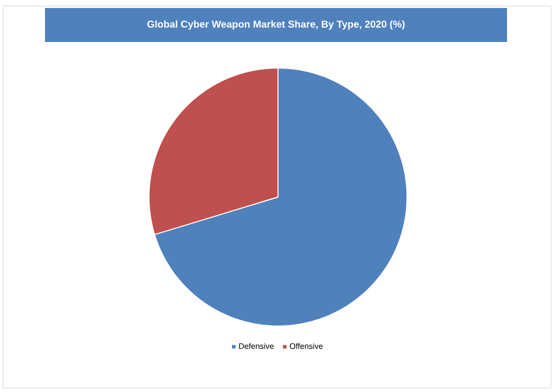 This screenshot has height=392, width=558. What do you see at coordinates (276, 25) in the screenshot?
I see `chart-title: Global Cyber Weapon Market Share, By Type, 2020 (%)` at bounding box center [276, 25].